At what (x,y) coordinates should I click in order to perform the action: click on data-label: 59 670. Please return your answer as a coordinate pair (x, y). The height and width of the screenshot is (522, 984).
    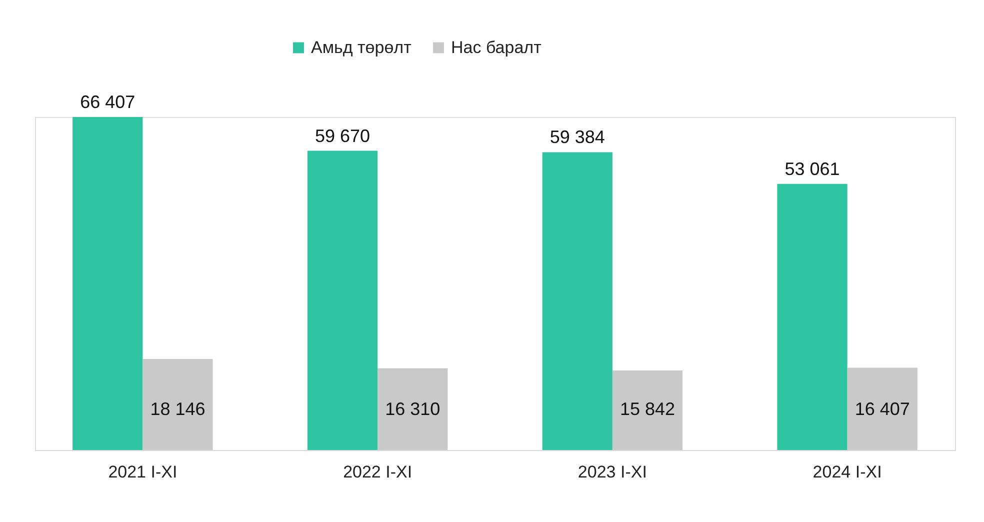
    Looking at the image, I should click on (342, 136).